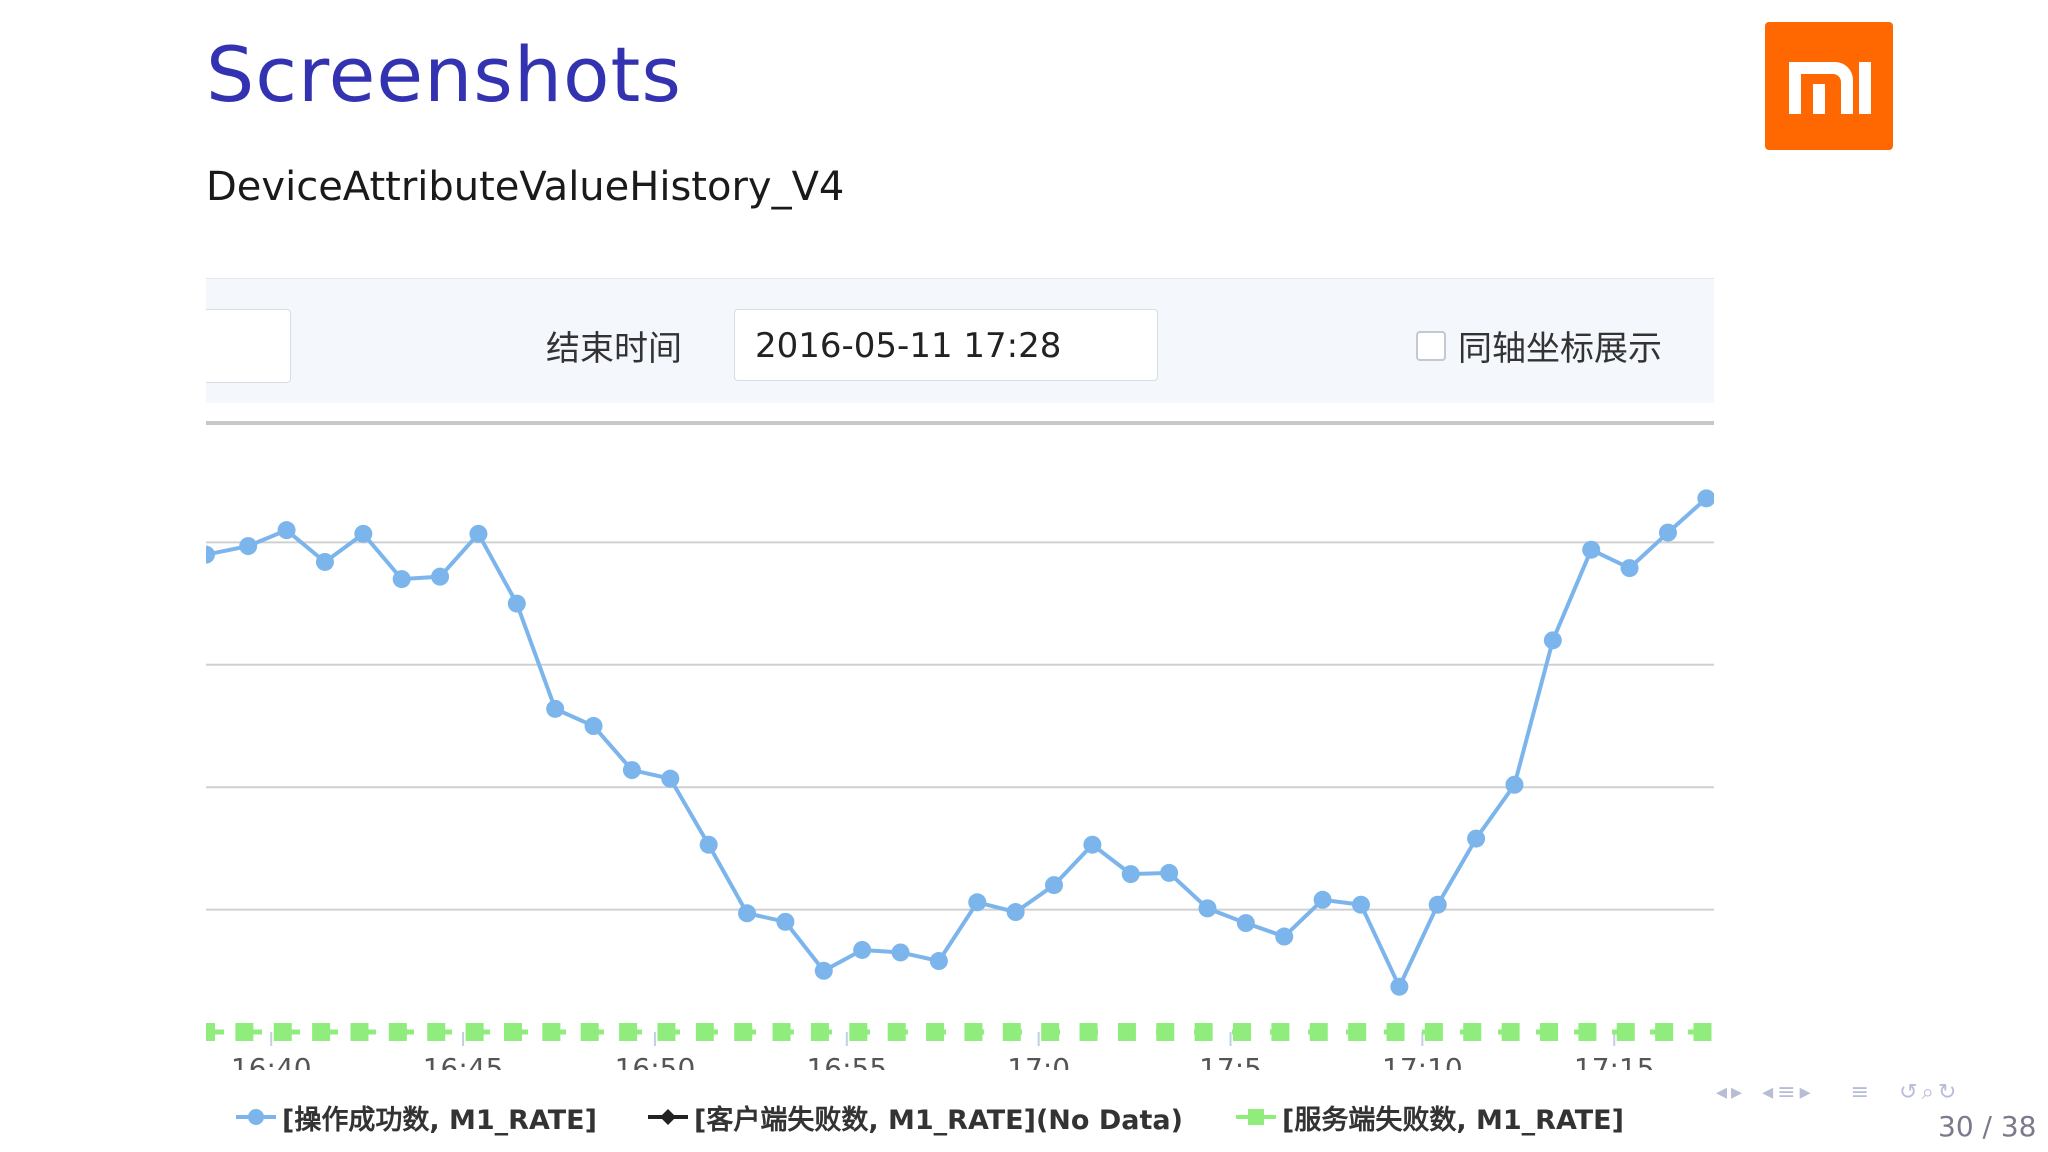 The width and height of the screenshot is (2048, 1152). I want to click on legend-item-server-fail: [服务端失败数, M1_RATE], so click(1430, 1117).